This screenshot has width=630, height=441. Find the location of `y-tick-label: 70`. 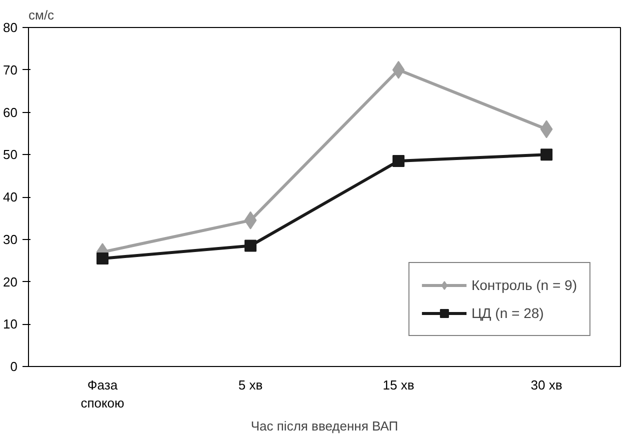

y-tick-label: 70 is located at coordinates (10, 70).